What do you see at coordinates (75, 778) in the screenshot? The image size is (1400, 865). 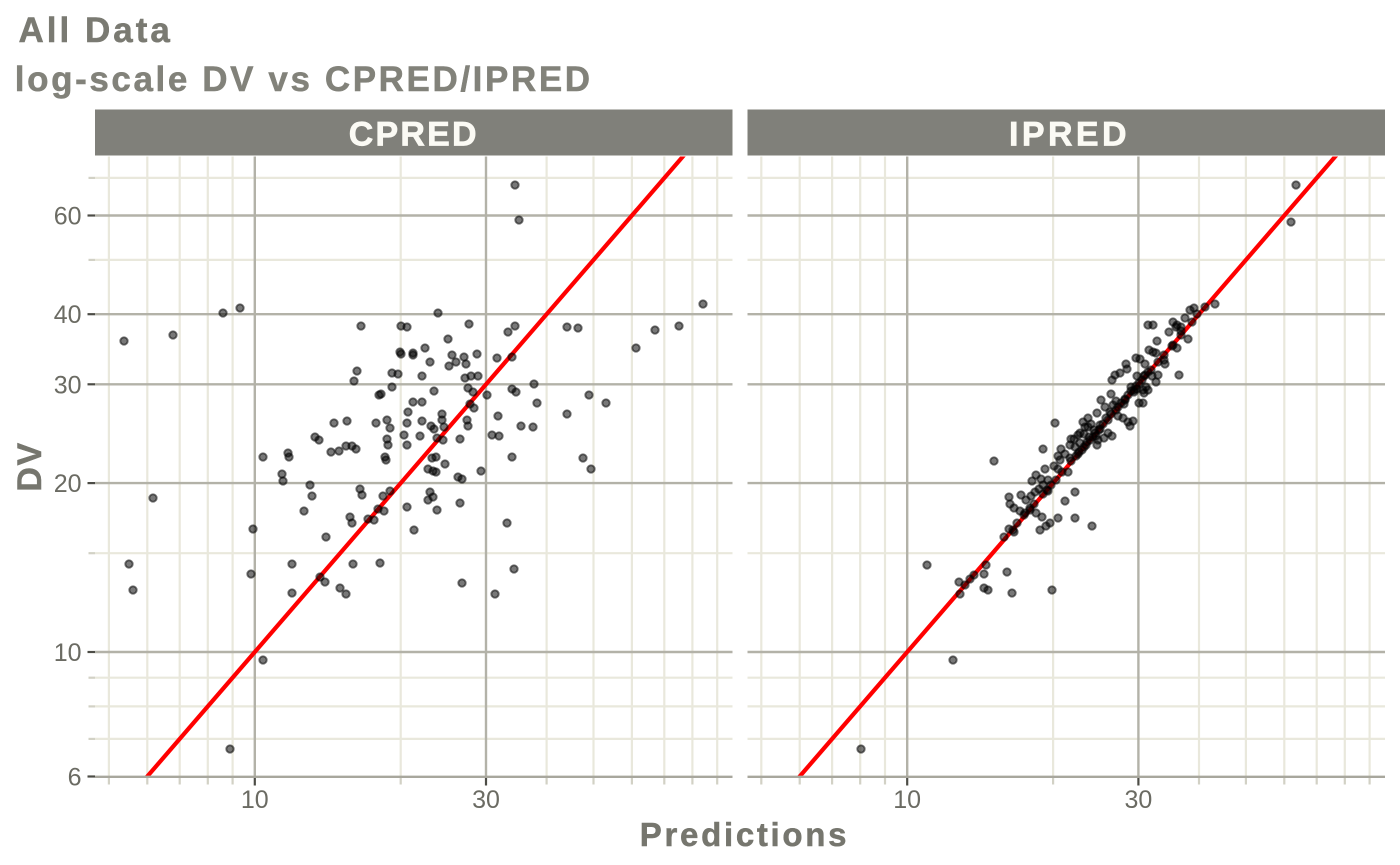 I see `svg-text: 6` at bounding box center [75, 778].